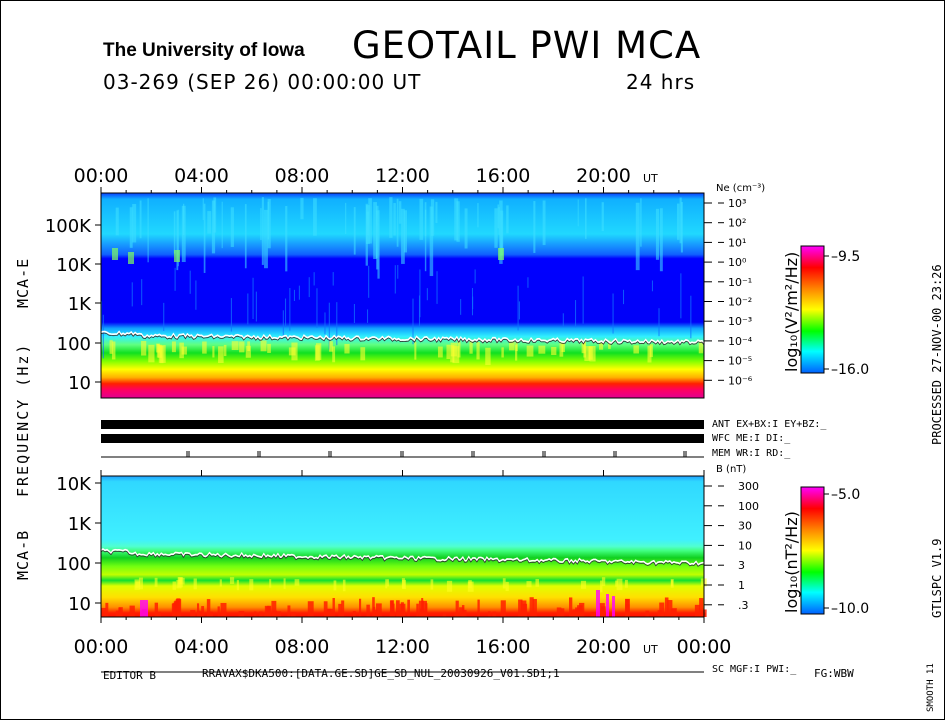 The width and height of the screenshot is (945, 720). What do you see at coordinates (751, 453) in the screenshot?
I see `mem-status-text: MEM WR:I RD:_` at bounding box center [751, 453].